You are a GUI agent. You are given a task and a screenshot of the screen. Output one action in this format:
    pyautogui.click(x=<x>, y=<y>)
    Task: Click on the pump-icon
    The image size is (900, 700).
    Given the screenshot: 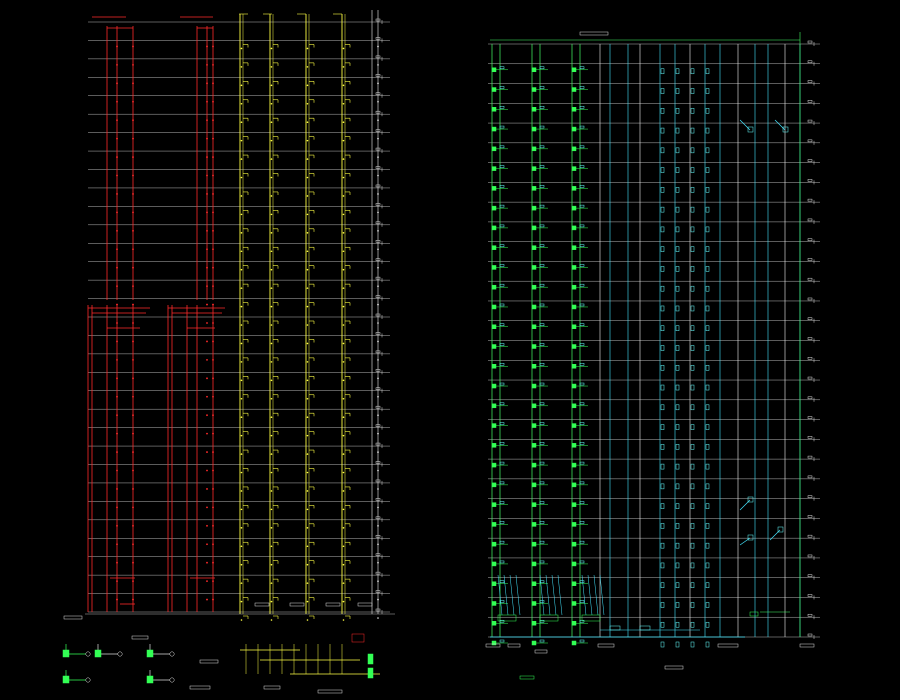 What is the action you would take?
    pyautogui.click(x=88, y=654)
    